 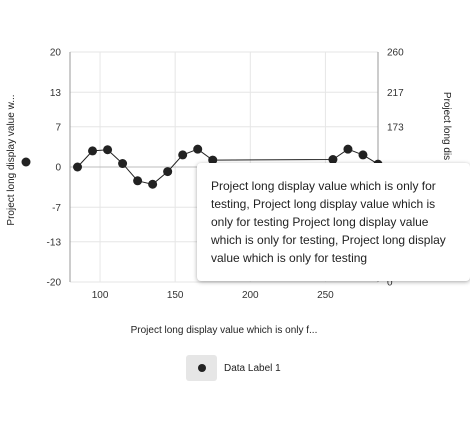 What do you see at coordinates (250, 295) in the screenshot?
I see `x-tick-label: 200` at bounding box center [250, 295].